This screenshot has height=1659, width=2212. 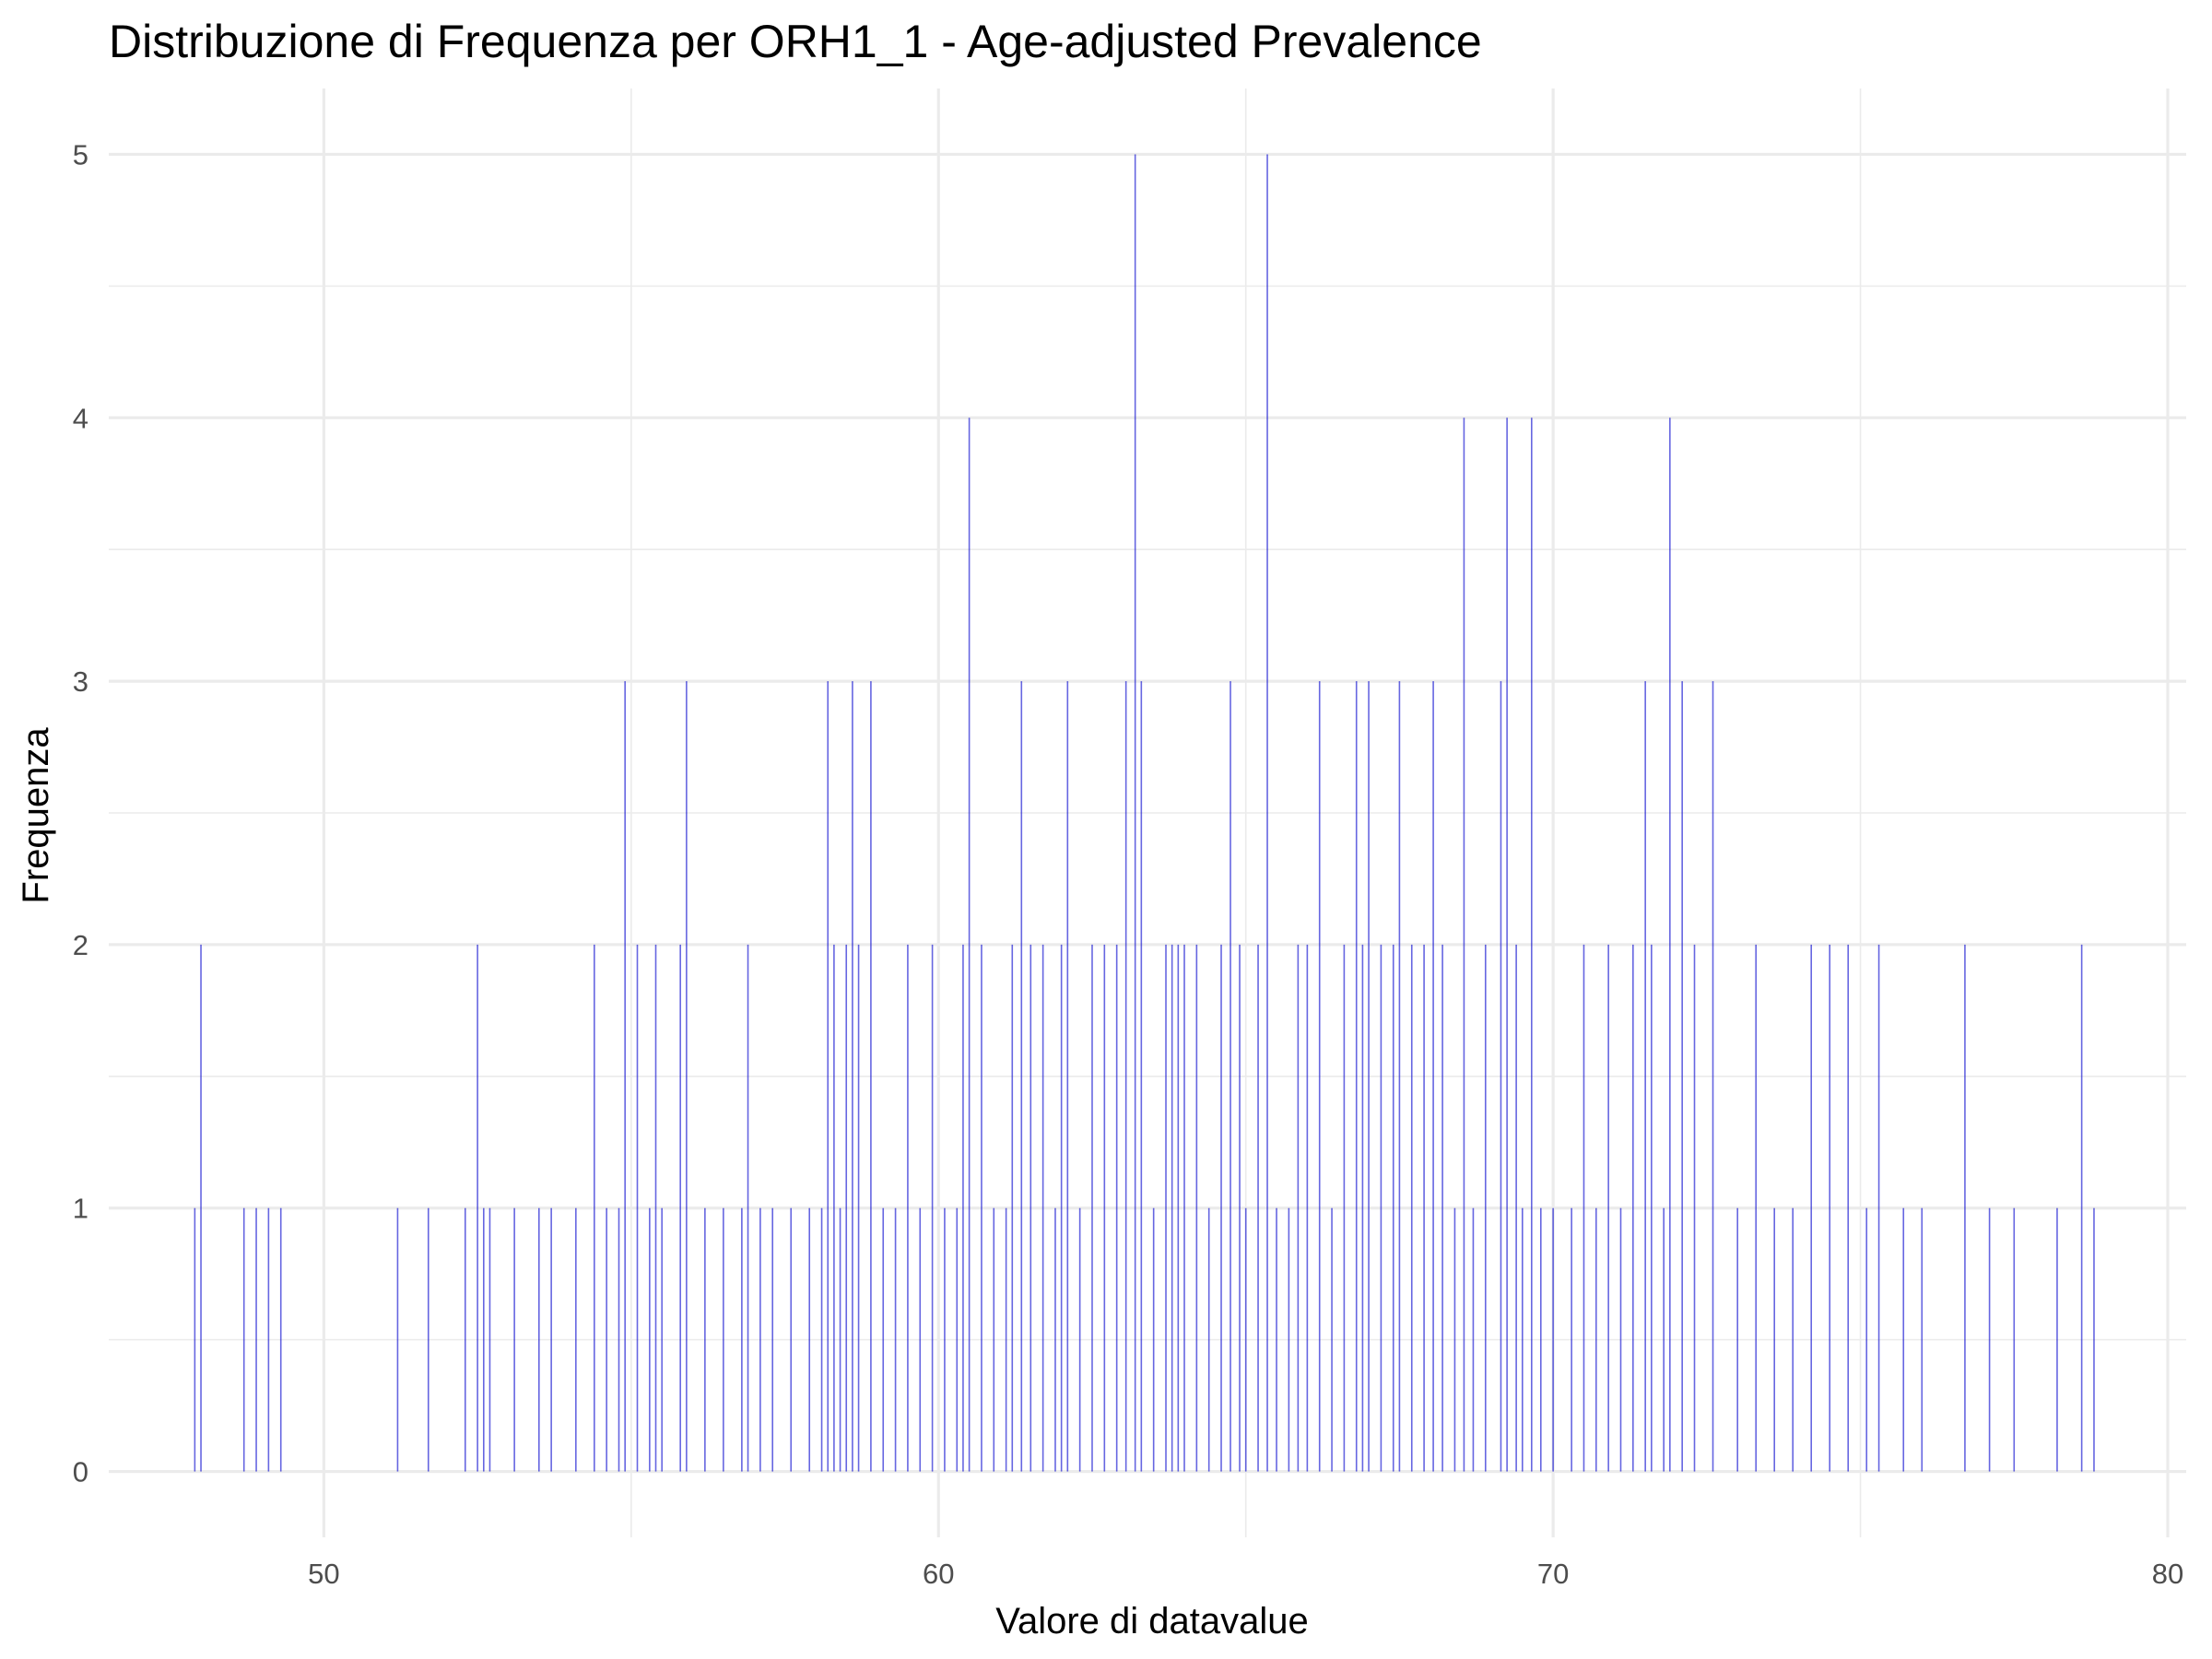 I want to click on y-tick-label: 2, so click(x=80, y=945).